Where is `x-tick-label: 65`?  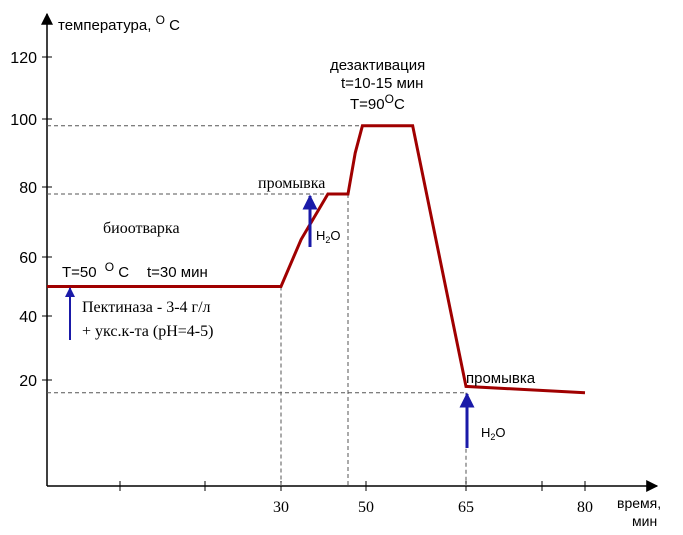
x-tick-label: 65 is located at coordinates (466, 507).